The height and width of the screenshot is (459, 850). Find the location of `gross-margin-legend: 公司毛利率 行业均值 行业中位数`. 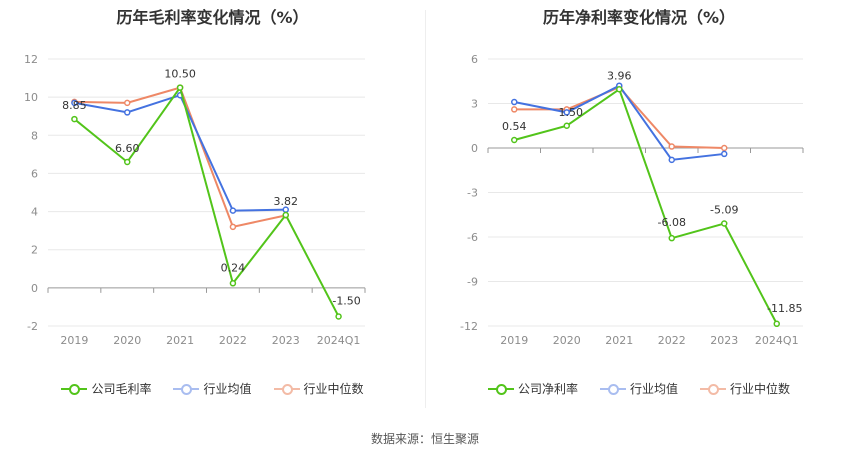

gross-margin-legend: 公司毛利率 行业均值 行业中位数 is located at coordinates (212, 388).